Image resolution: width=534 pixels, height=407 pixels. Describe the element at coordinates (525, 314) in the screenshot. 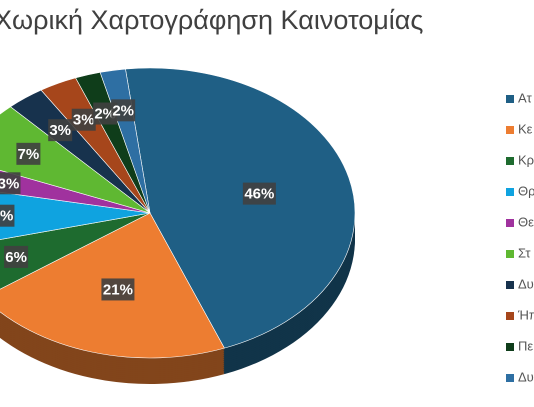

I see `legend-label: Ήπ` at that location.